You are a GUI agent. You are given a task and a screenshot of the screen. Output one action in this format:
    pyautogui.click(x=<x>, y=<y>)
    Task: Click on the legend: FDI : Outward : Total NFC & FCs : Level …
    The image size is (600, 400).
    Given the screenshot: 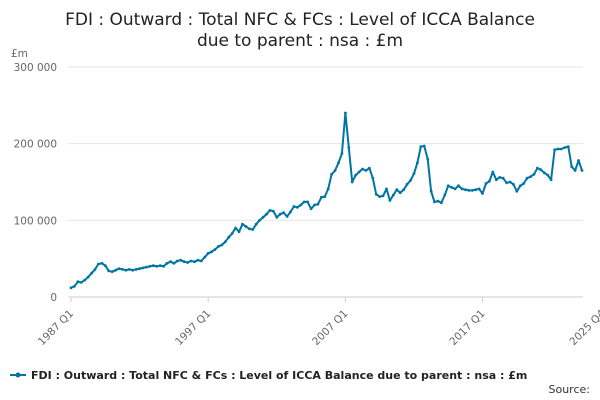 What is the action you would take?
    pyautogui.click(x=268, y=375)
    